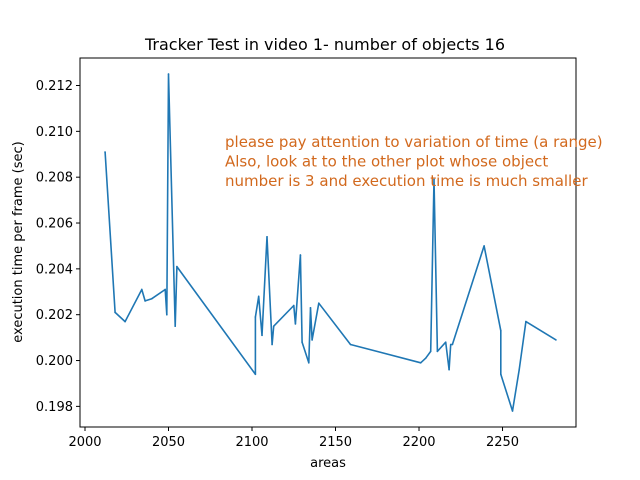 This screenshot has height=480, width=640. What do you see at coordinates (84, 442) in the screenshot?
I see `x-tick-label: 2000` at bounding box center [84, 442].